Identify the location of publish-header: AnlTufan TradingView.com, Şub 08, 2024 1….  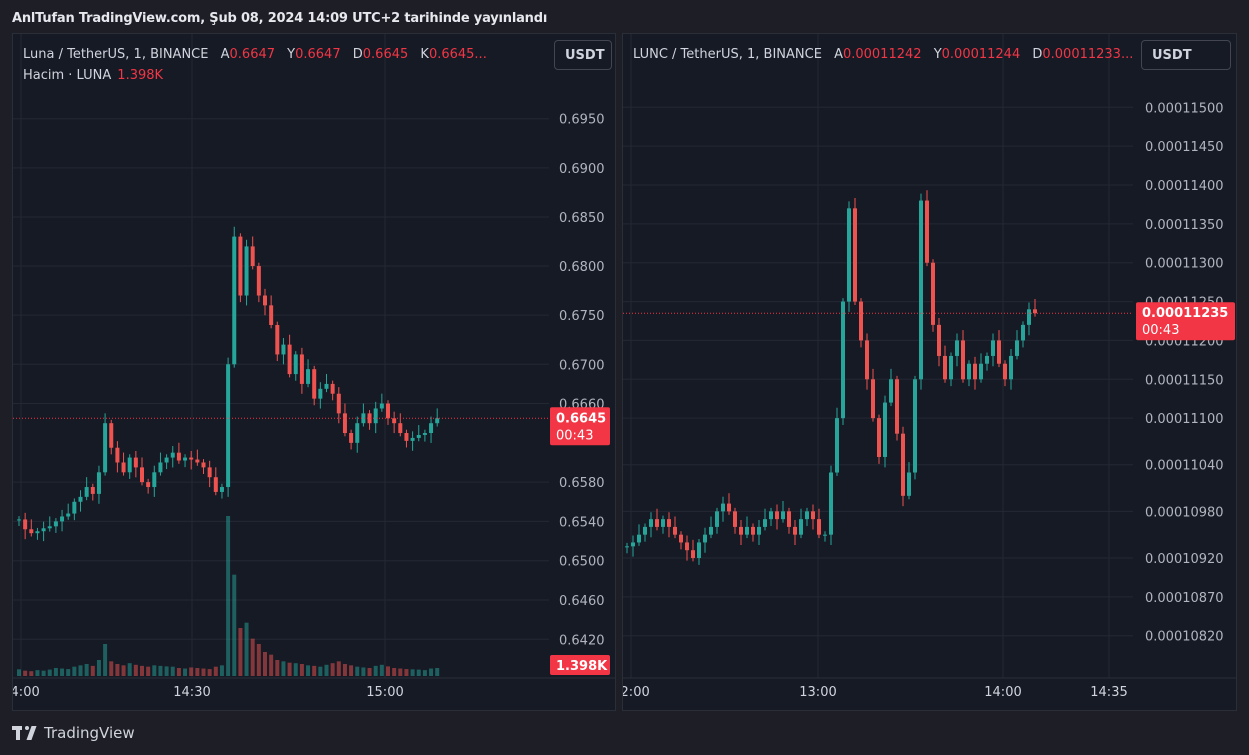
(280, 18).